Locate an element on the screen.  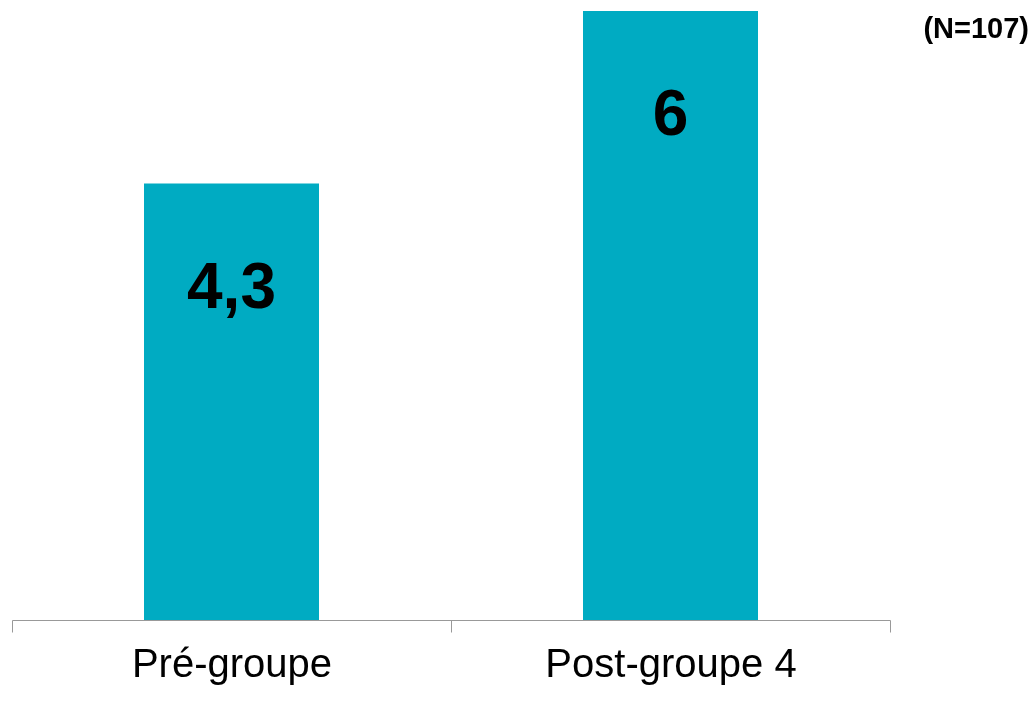
x-tick-label: Pré-groupe is located at coordinates (232, 662).